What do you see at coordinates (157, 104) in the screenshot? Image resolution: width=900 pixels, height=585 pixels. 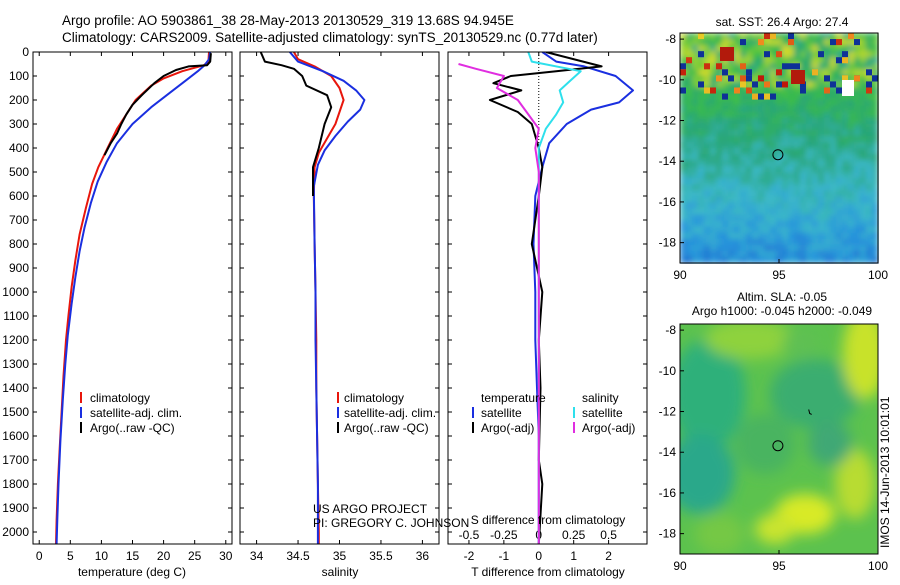 I see `series-line-argo-raw-qc-` at bounding box center [157, 104].